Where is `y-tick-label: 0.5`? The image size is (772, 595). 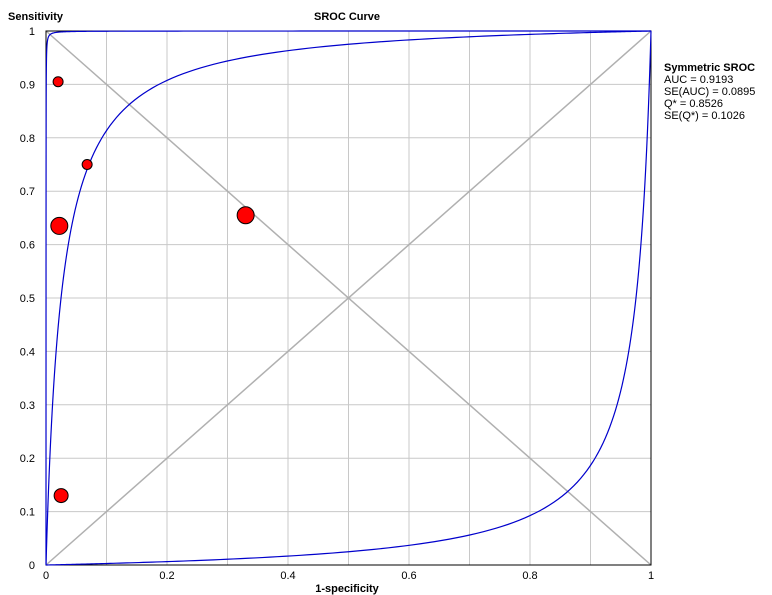 y-tick-label: 0.5 is located at coordinates (27, 299).